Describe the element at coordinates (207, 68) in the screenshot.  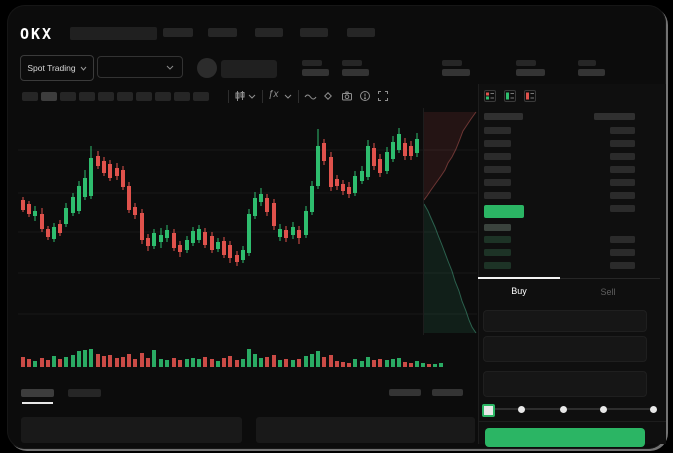
I see `coin-avatar` at that location.